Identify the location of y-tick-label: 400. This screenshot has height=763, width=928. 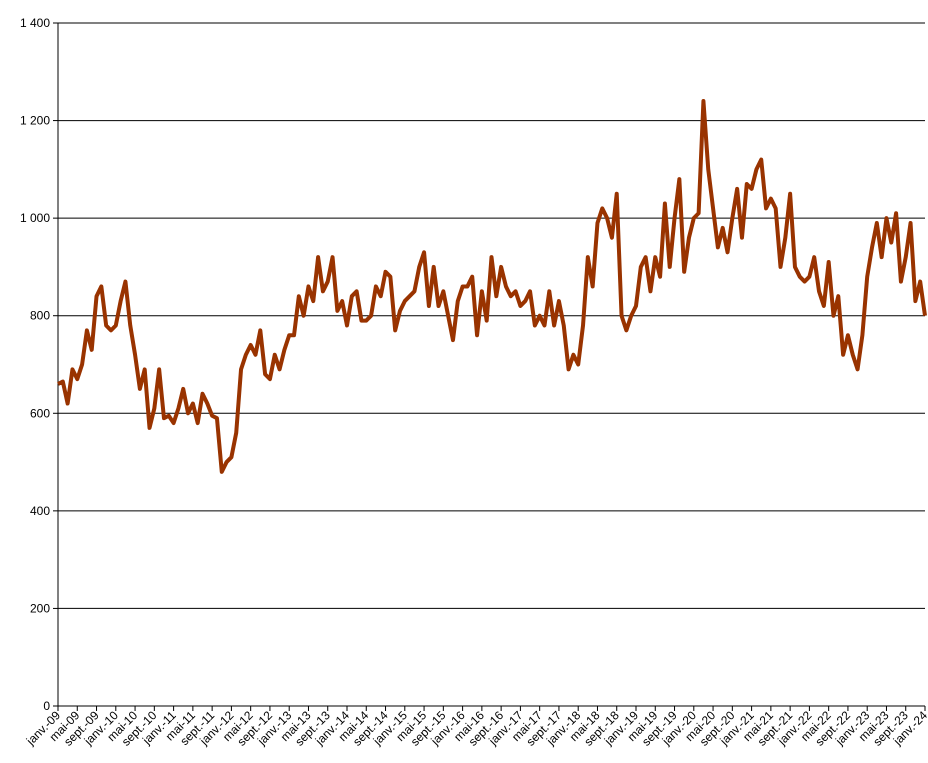
(40, 511).